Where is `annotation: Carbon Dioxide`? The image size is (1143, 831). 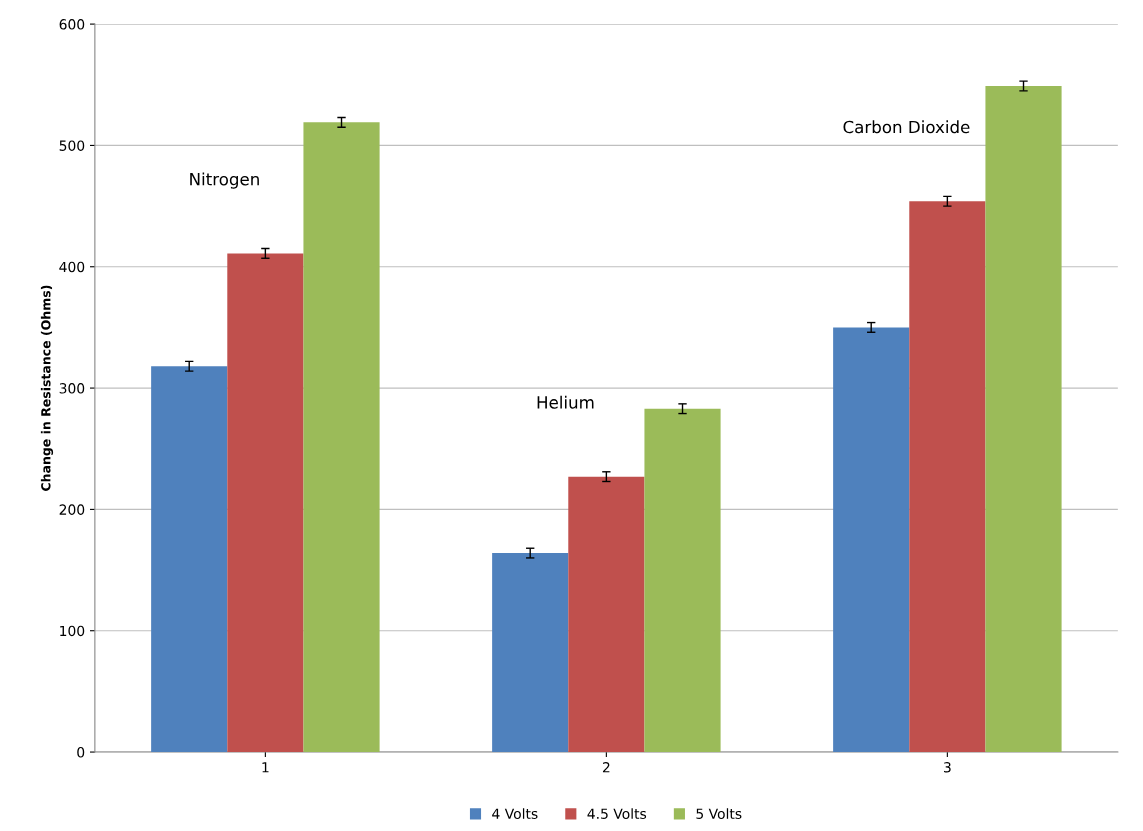 annotation: Carbon Dioxide is located at coordinates (906, 127).